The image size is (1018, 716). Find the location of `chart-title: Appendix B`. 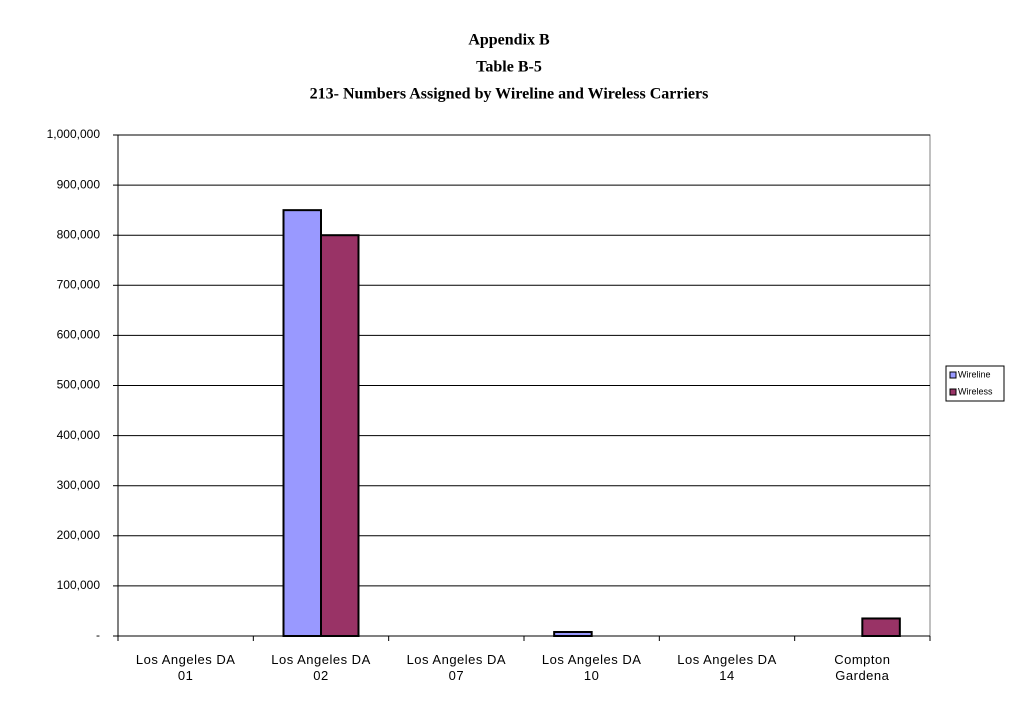

chart-title: Appendix B is located at coordinates (509, 40).